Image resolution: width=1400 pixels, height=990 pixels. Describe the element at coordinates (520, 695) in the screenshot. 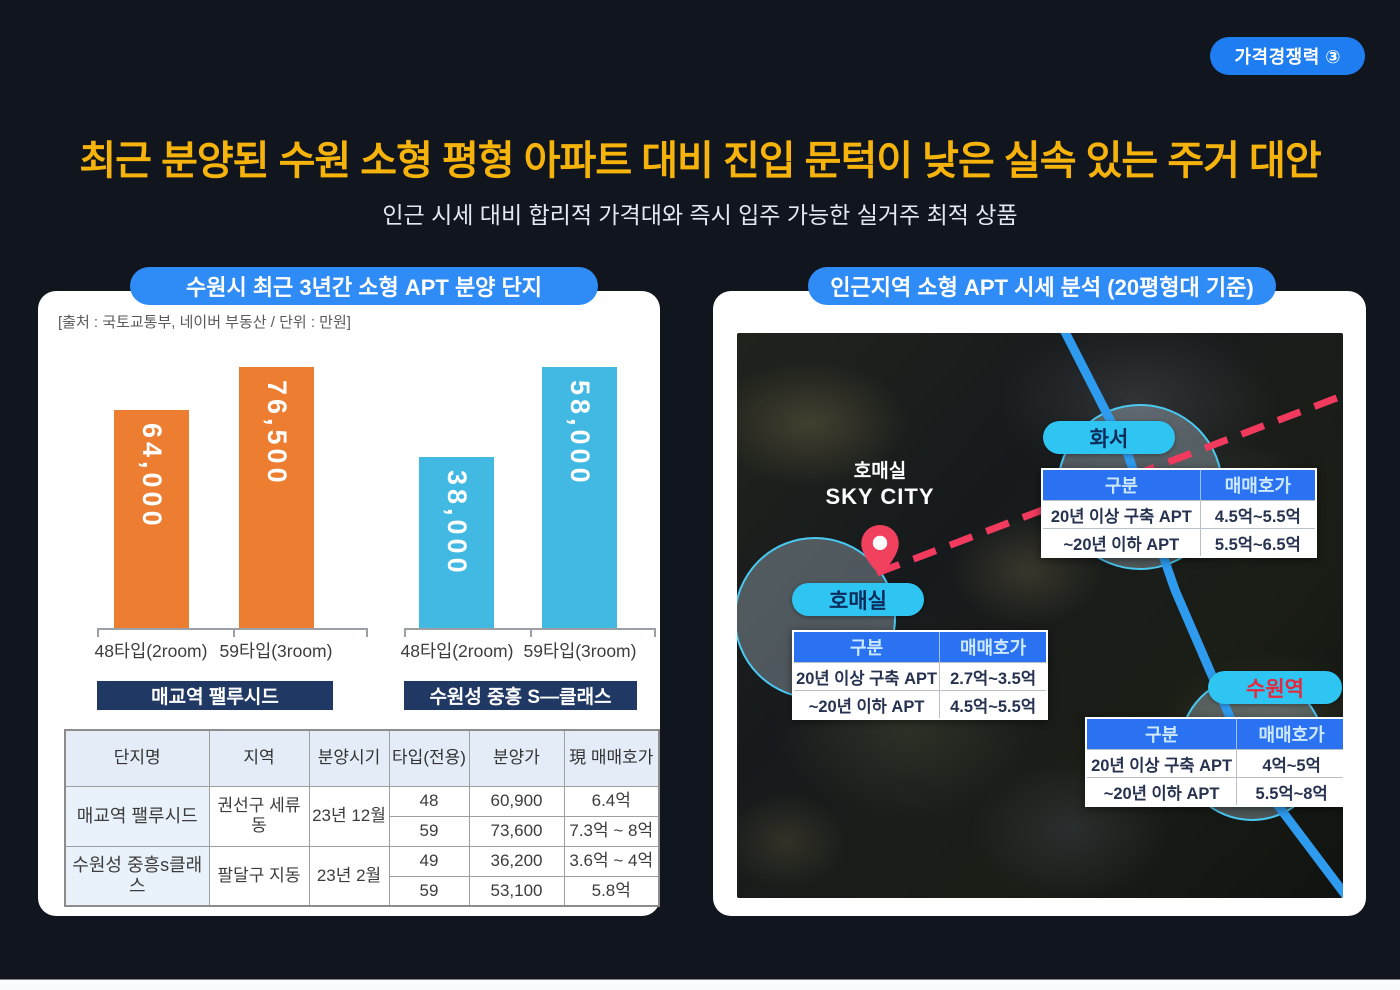

I see `complex-label-suwonseong: 수원성 중흥 S—클래스` at that location.